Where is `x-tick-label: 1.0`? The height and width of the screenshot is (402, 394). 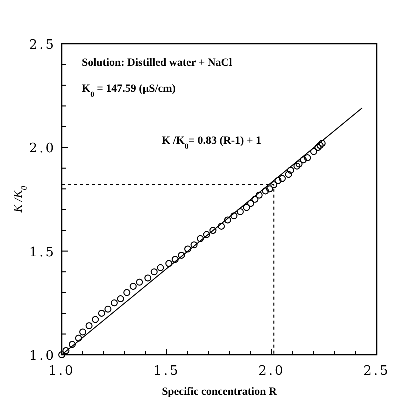 x-tick-label: 1.0 is located at coordinates (62, 371).